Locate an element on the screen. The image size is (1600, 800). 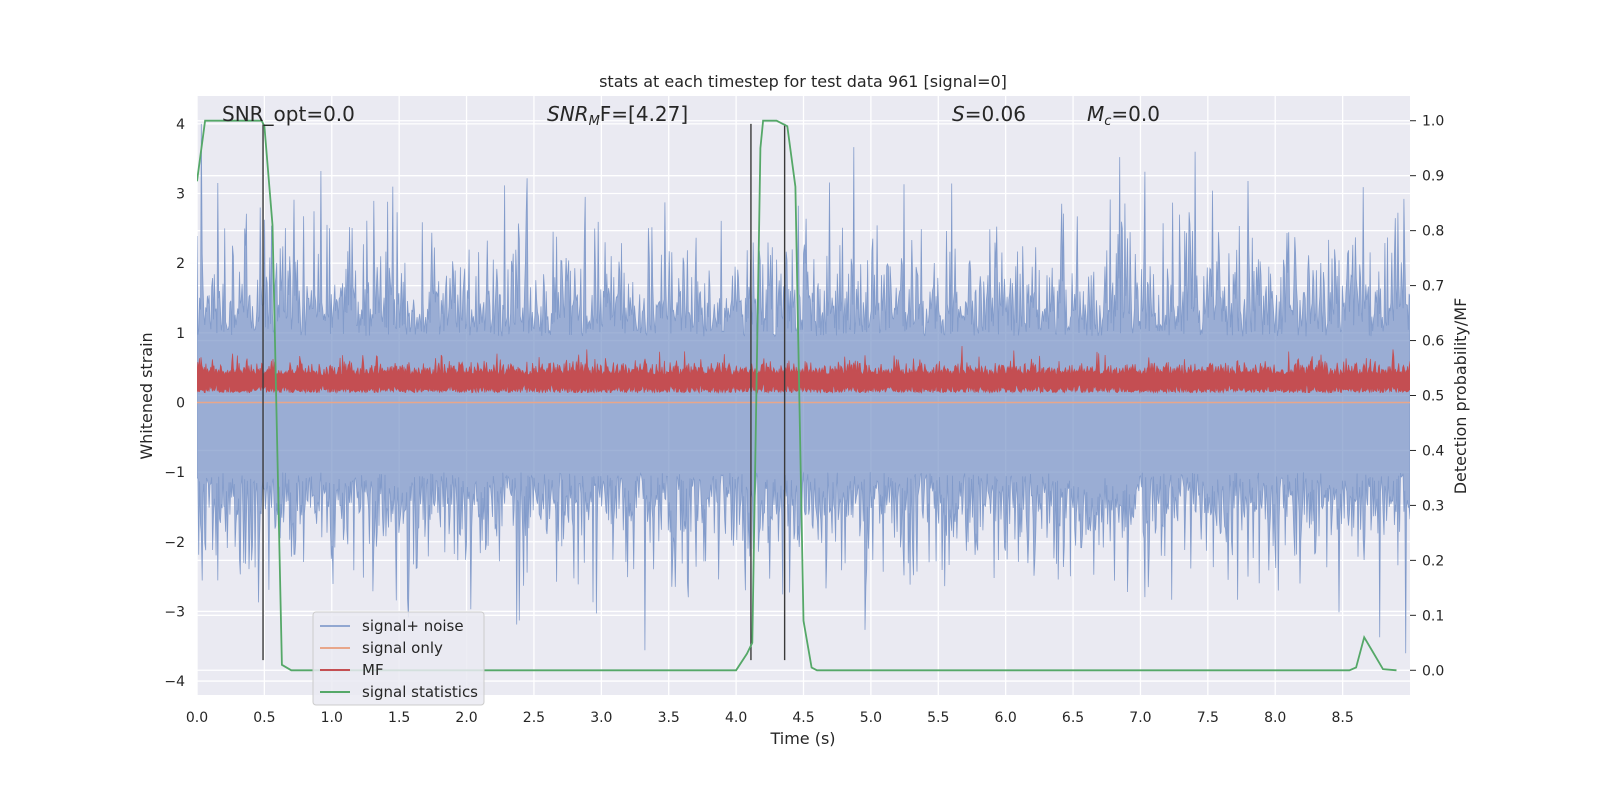
y-tick-label: 1 is located at coordinates (180, 334).